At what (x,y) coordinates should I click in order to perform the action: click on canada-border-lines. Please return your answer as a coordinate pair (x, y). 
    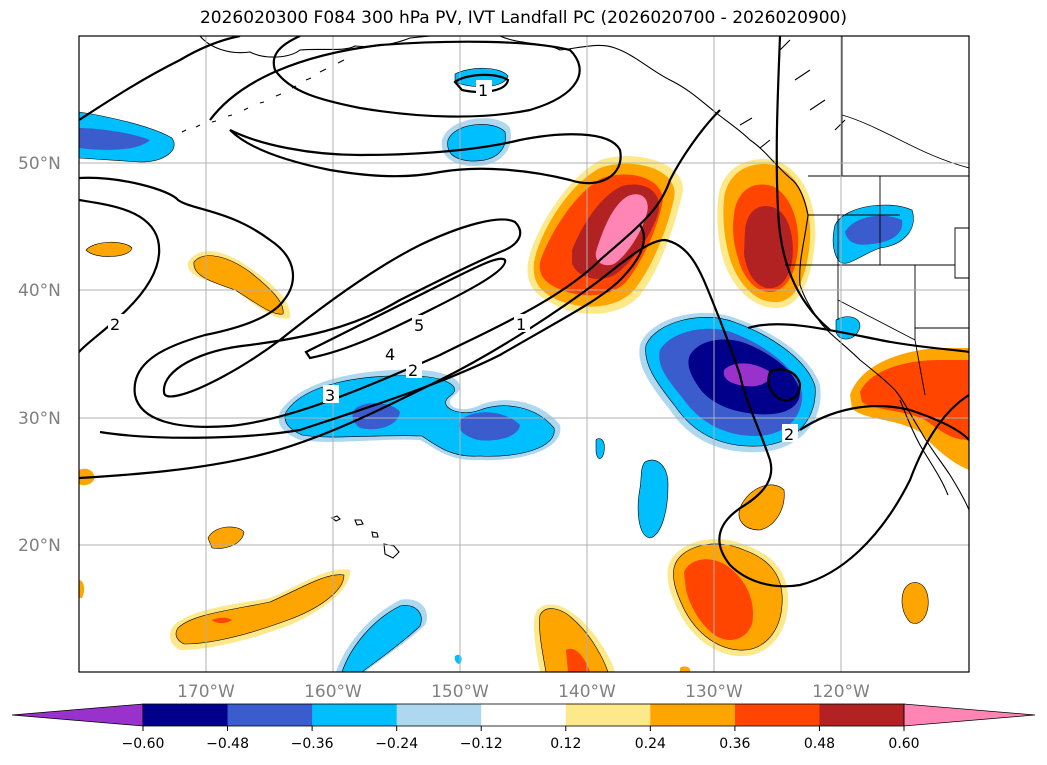
    Looking at the image, I should click on (905, 106).